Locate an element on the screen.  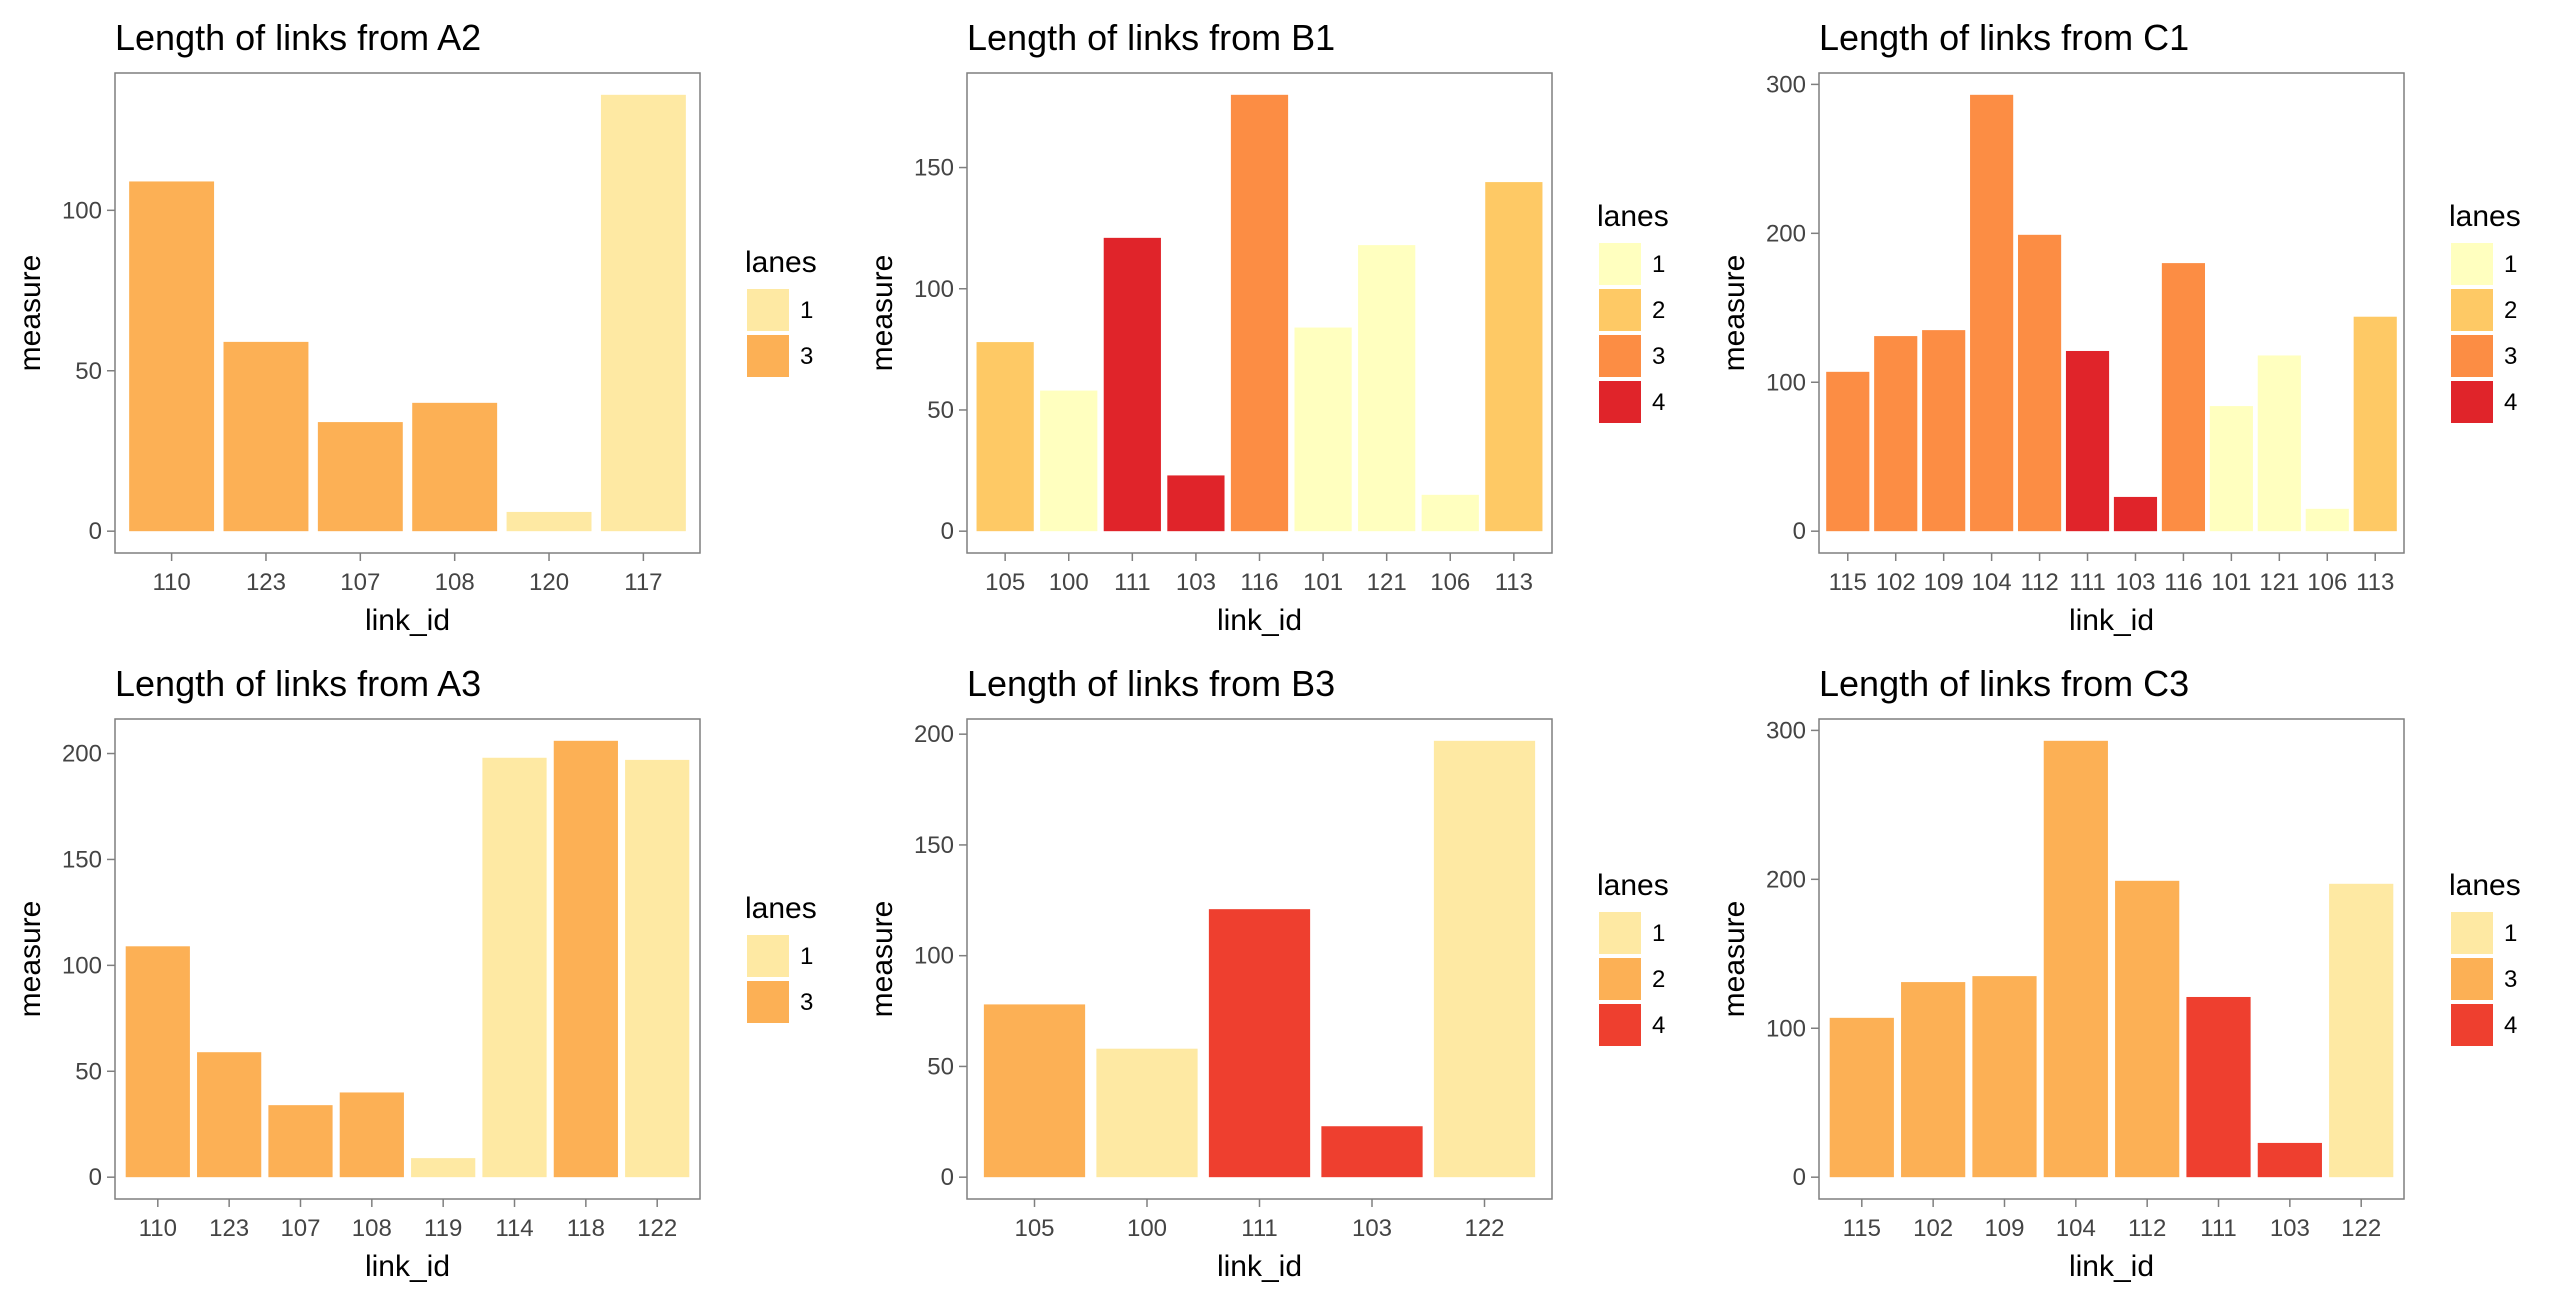
chart-title: Length of links from A2 is located at coordinates (298, 37).